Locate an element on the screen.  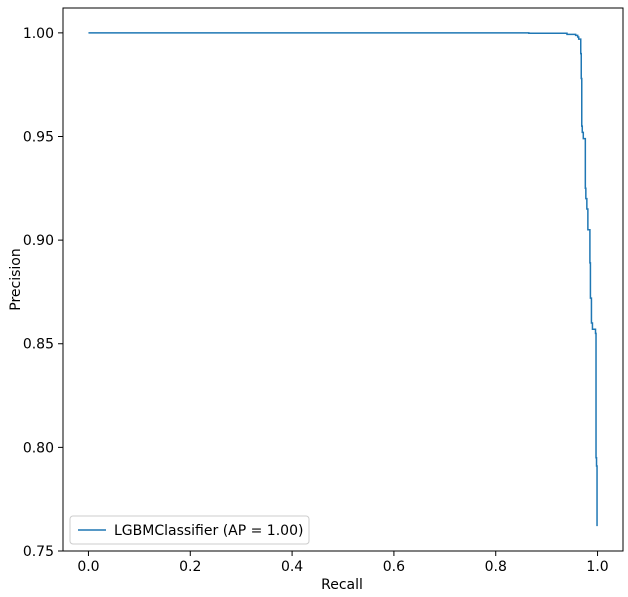
x-tick-label: 0.4 is located at coordinates (292, 567).